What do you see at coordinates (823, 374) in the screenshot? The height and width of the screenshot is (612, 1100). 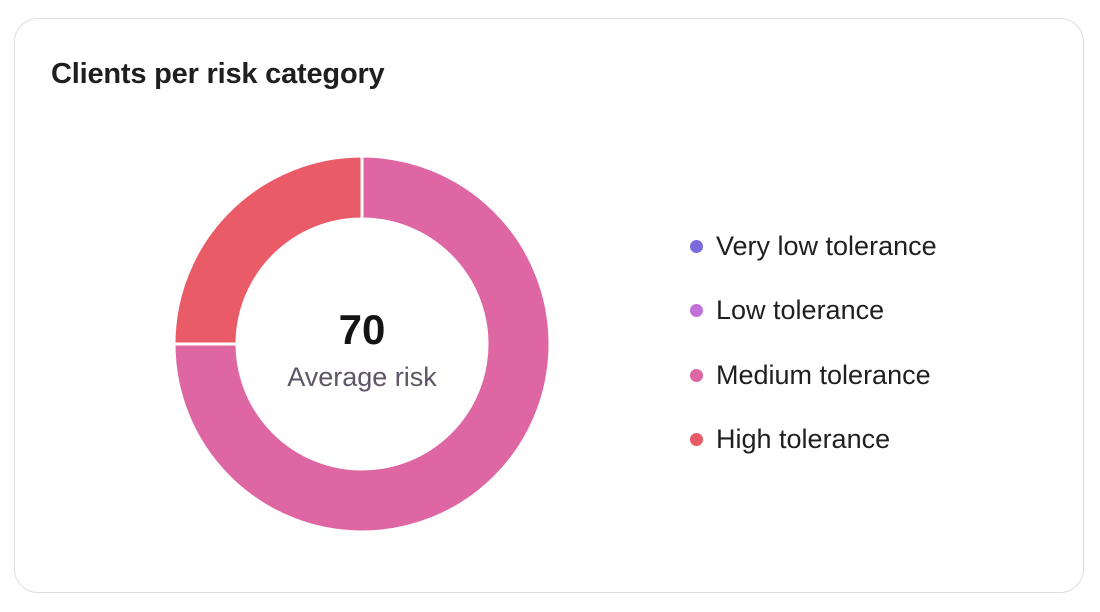 I see `legend-label: Medium tolerance` at bounding box center [823, 374].